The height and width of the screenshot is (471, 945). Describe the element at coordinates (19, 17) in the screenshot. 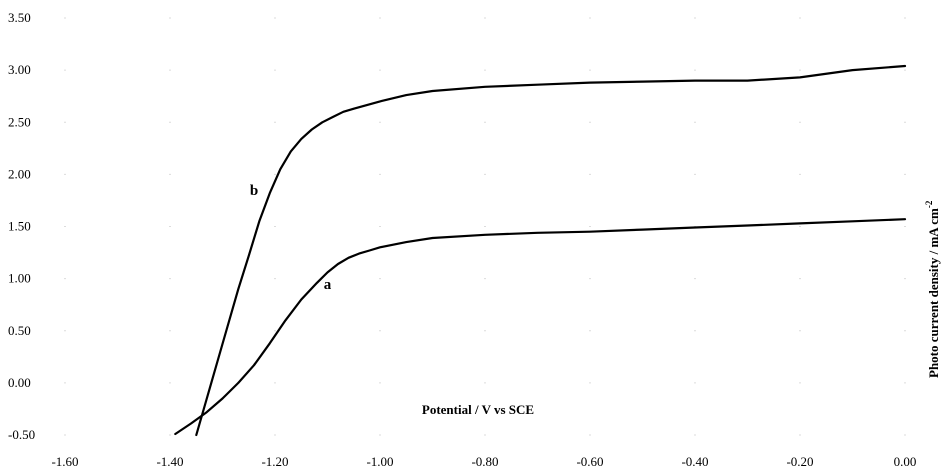

I see `y-tick-label: 3.50` at that location.